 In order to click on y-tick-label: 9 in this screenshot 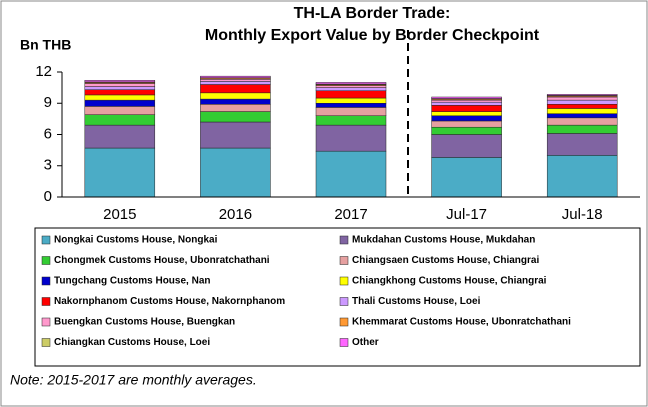, I will do `click(48, 102)`.